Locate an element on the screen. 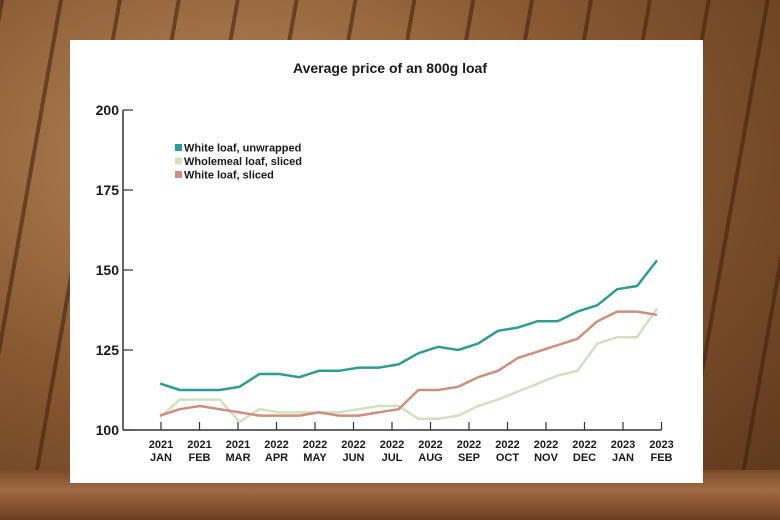 This screenshot has height=520, width=780. x-tick-month: JUL is located at coordinates (392, 458).